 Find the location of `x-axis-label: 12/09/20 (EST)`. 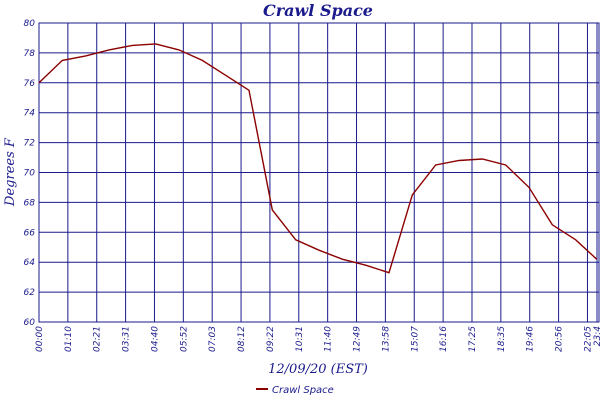

x-axis-label: 12/09/20 (EST) is located at coordinates (318, 369).